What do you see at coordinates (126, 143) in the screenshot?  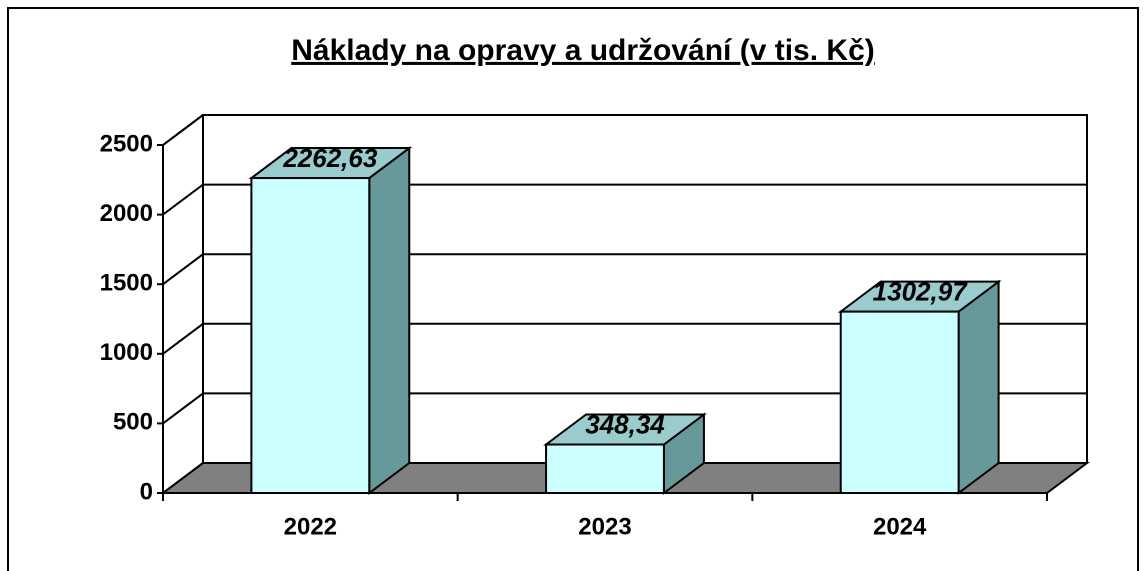 I see `y-tick-label: 2500` at bounding box center [126, 143].